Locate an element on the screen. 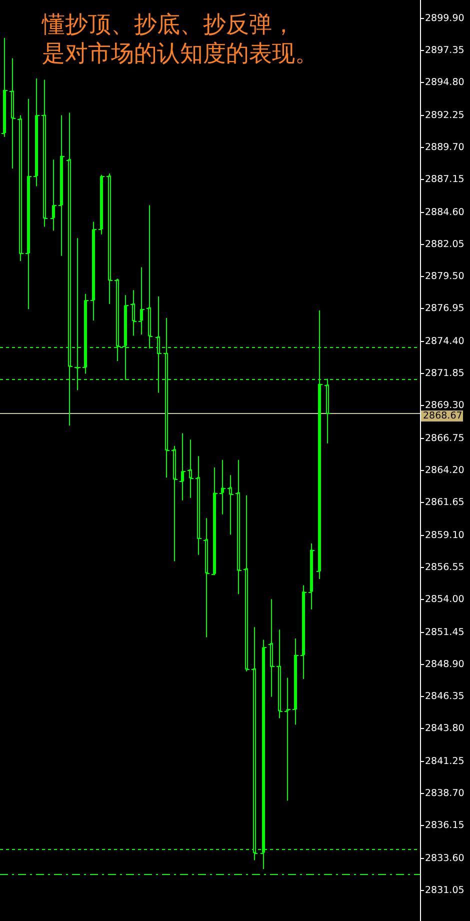 This screenshot has width=470, height=921. y-tick-label: 2854.00 is located at coordinates (444, 600).